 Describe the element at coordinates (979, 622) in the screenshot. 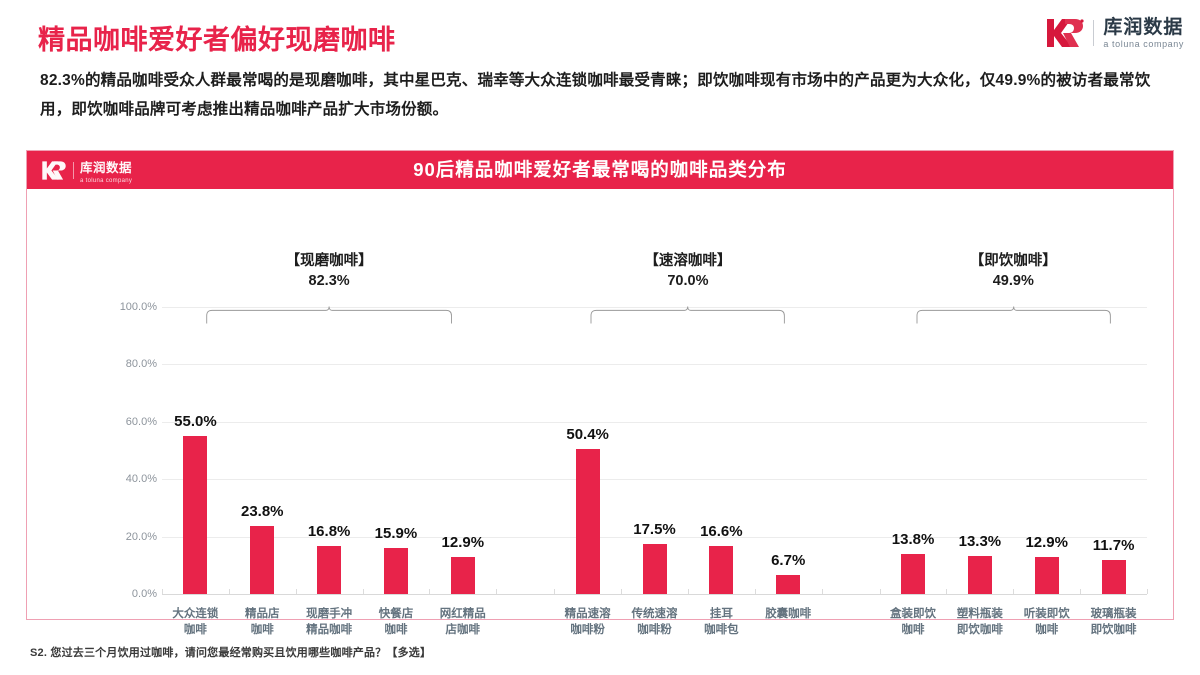

I see `x-axis-category-label: 塑料瓶装 即饮咖啡` at that location.